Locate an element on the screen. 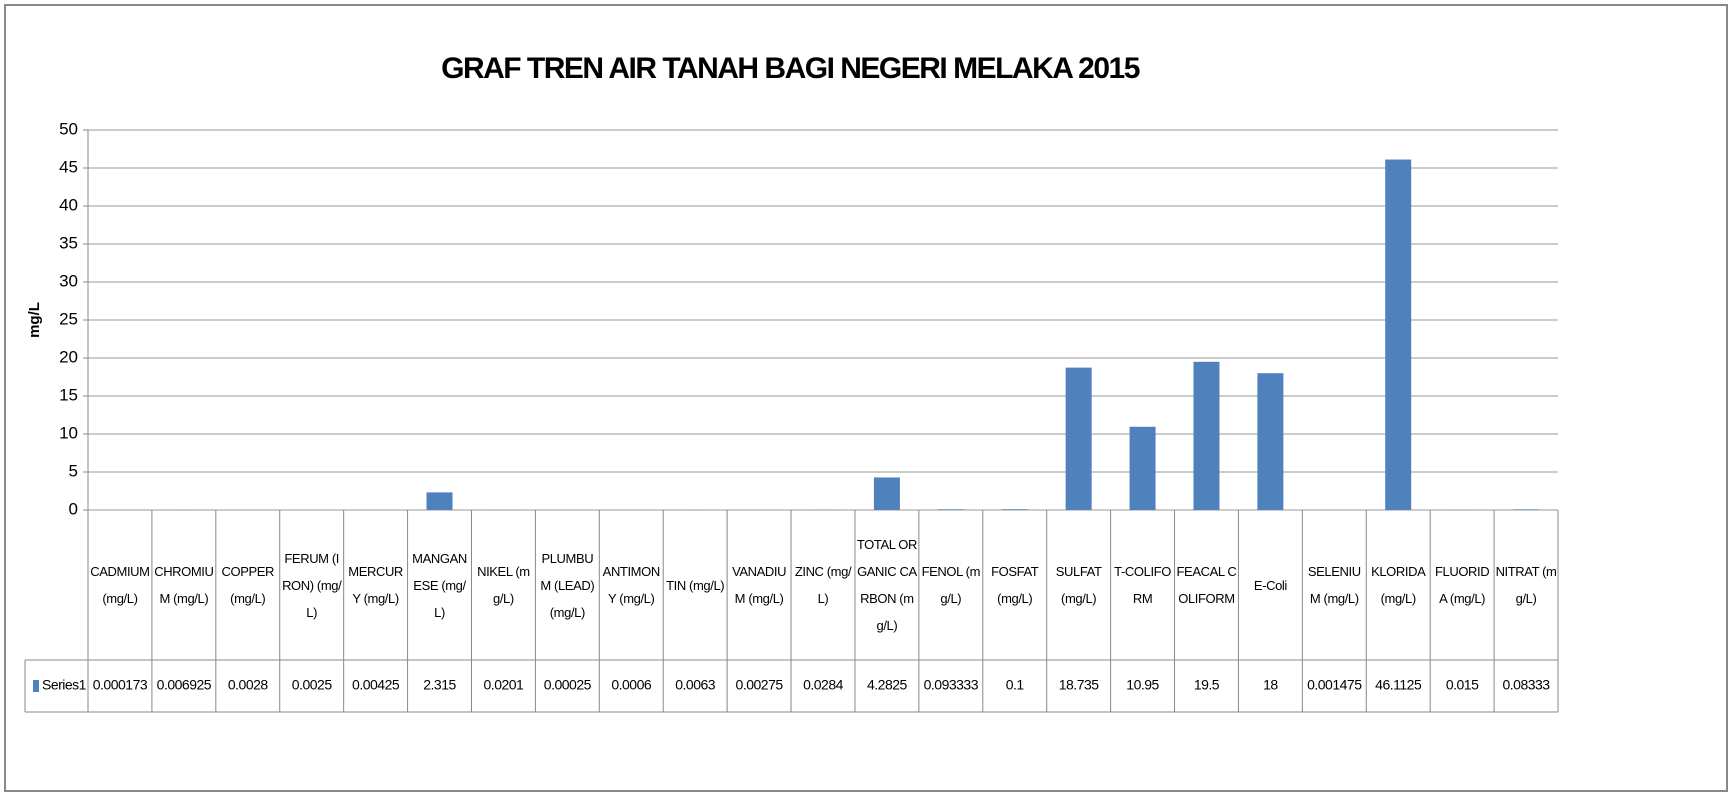  x-tick-label: ANTIMONY (mg/L) is located at coordinates (631, 585).